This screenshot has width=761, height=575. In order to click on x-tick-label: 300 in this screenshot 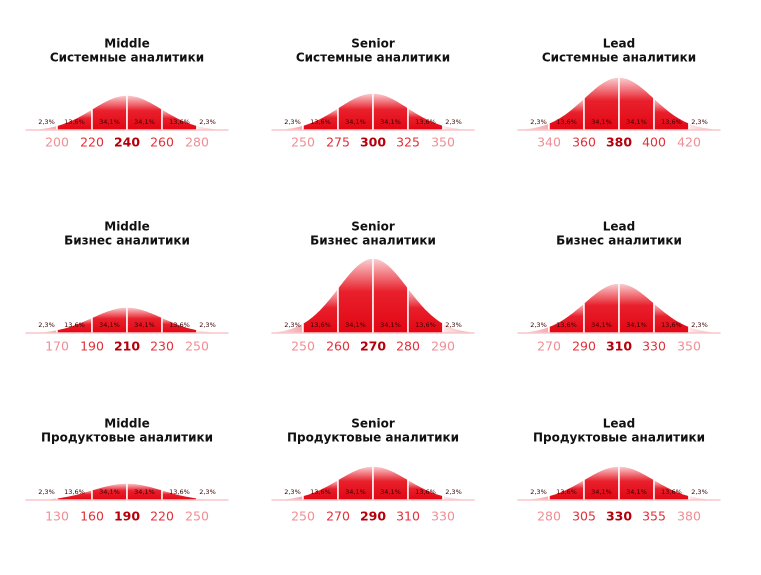, I will do `click(373, 142)`.